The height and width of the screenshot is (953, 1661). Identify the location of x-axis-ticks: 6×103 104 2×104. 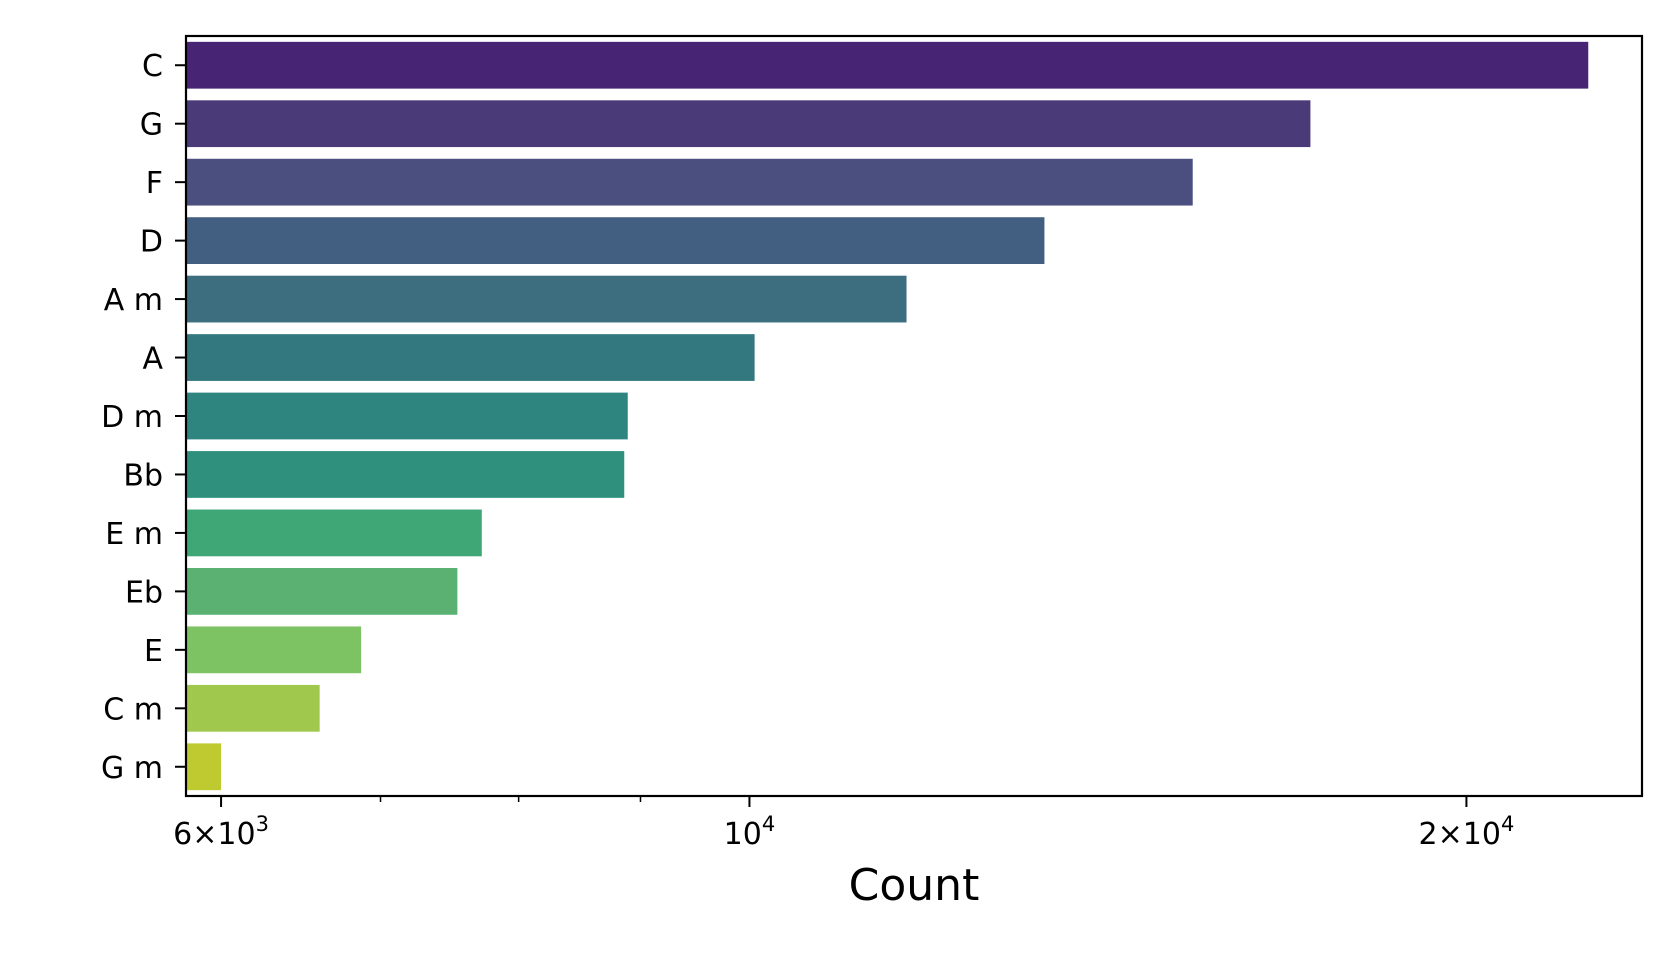
(843, 824).